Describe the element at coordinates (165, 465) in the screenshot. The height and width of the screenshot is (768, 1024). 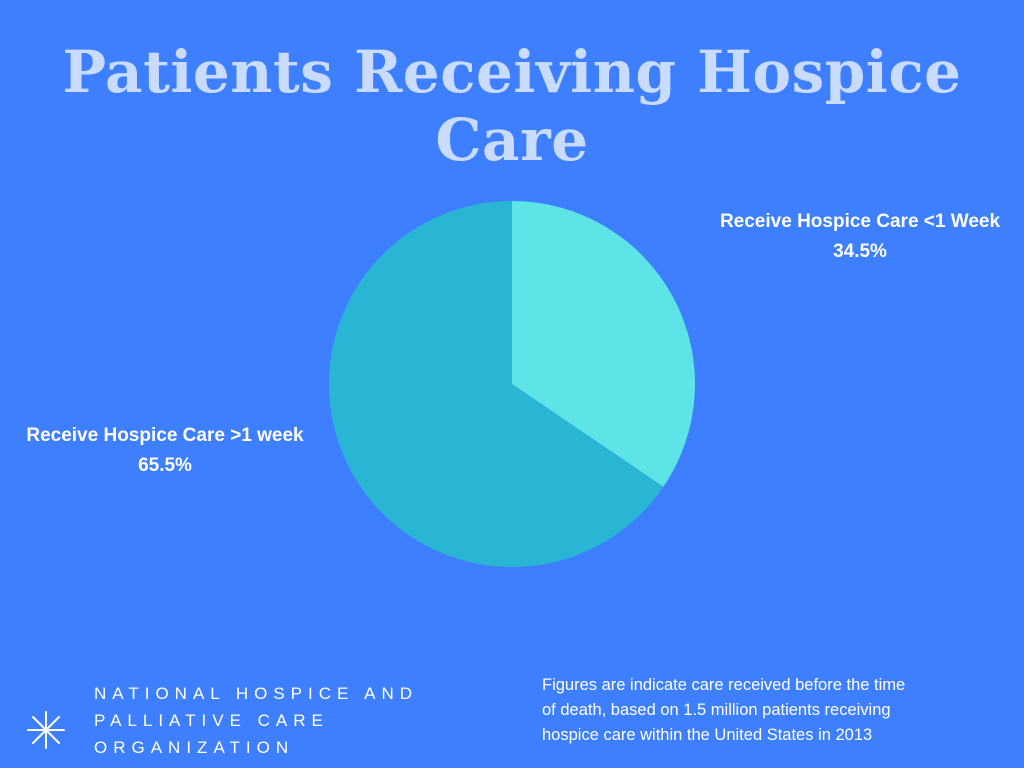
I see `slice-label-large-value: 65.5%` at that location.